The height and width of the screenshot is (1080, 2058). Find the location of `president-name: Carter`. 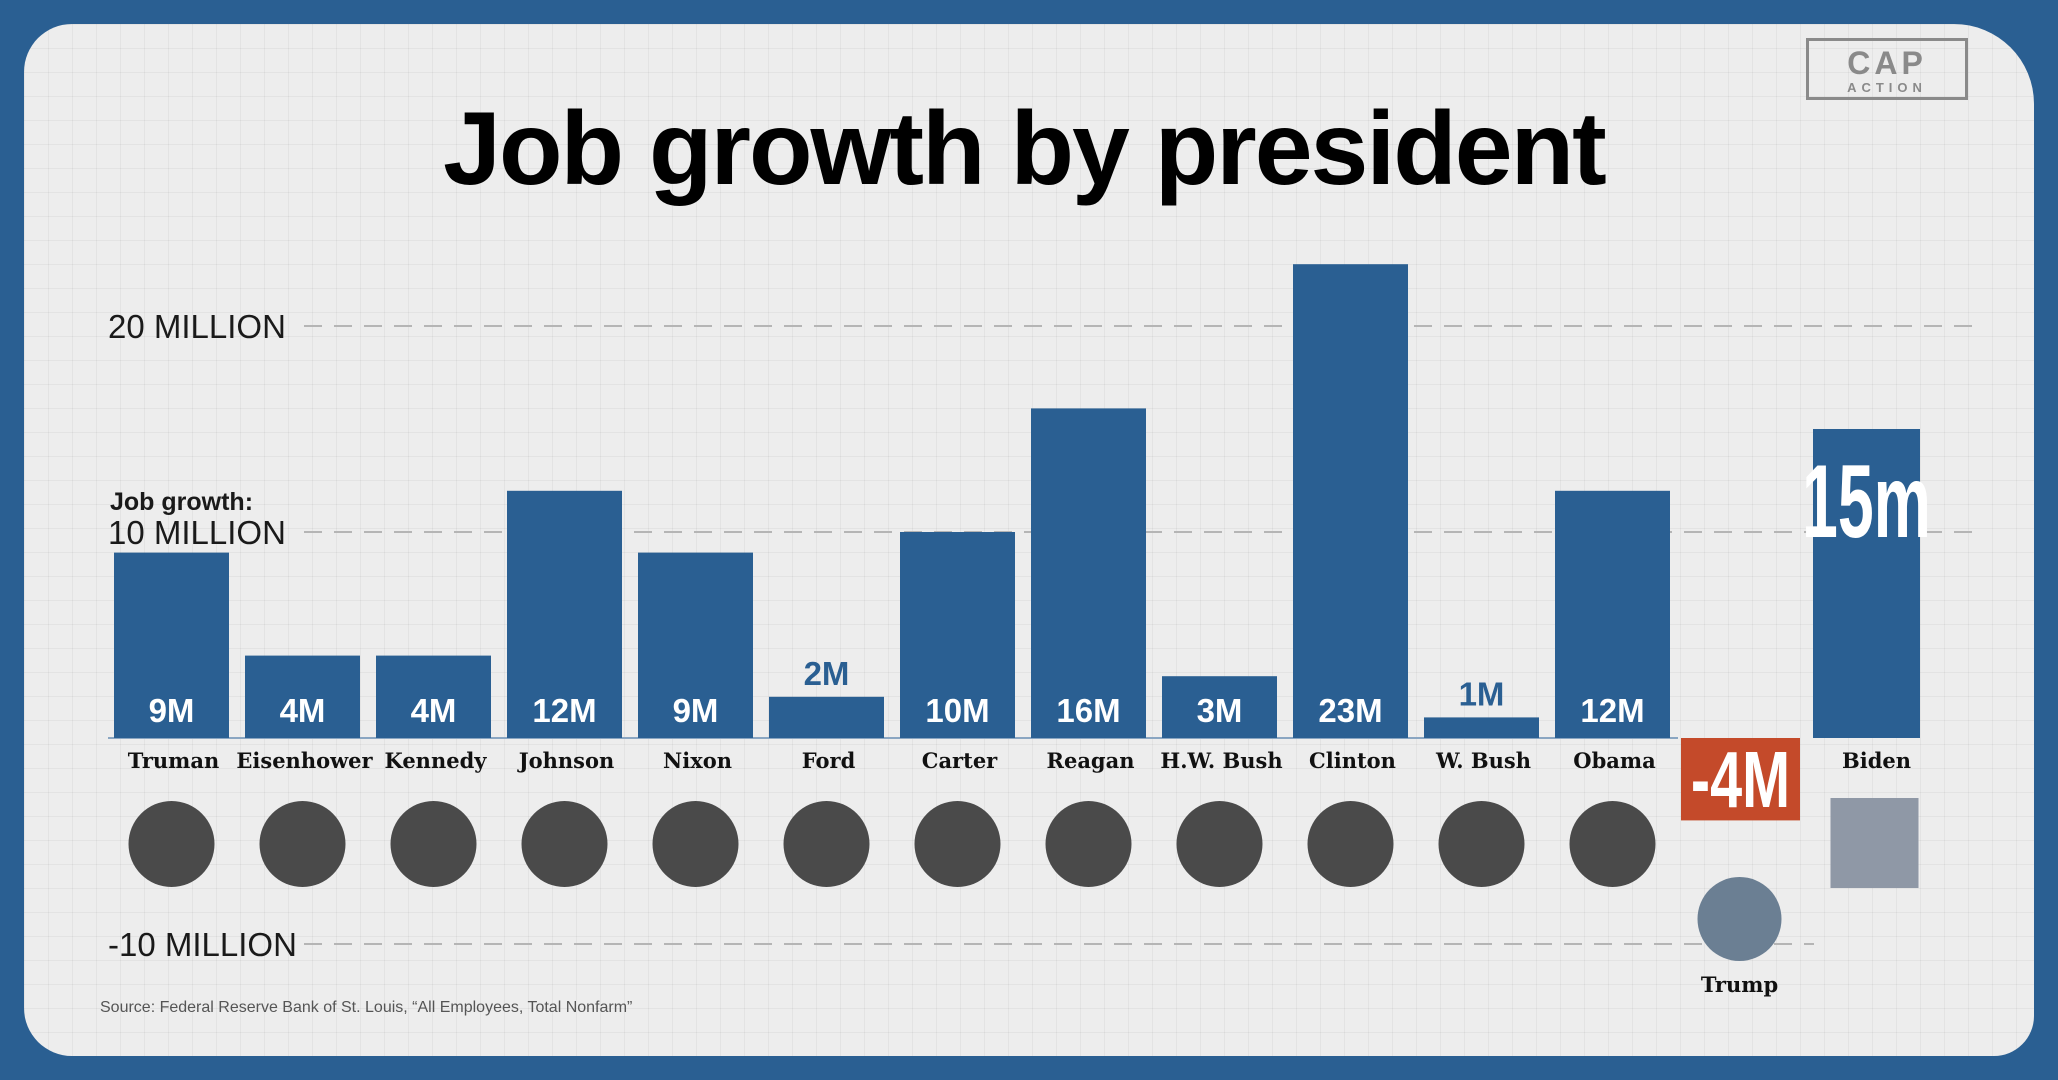

president-name: Carter is located at coordinates (960, 760).